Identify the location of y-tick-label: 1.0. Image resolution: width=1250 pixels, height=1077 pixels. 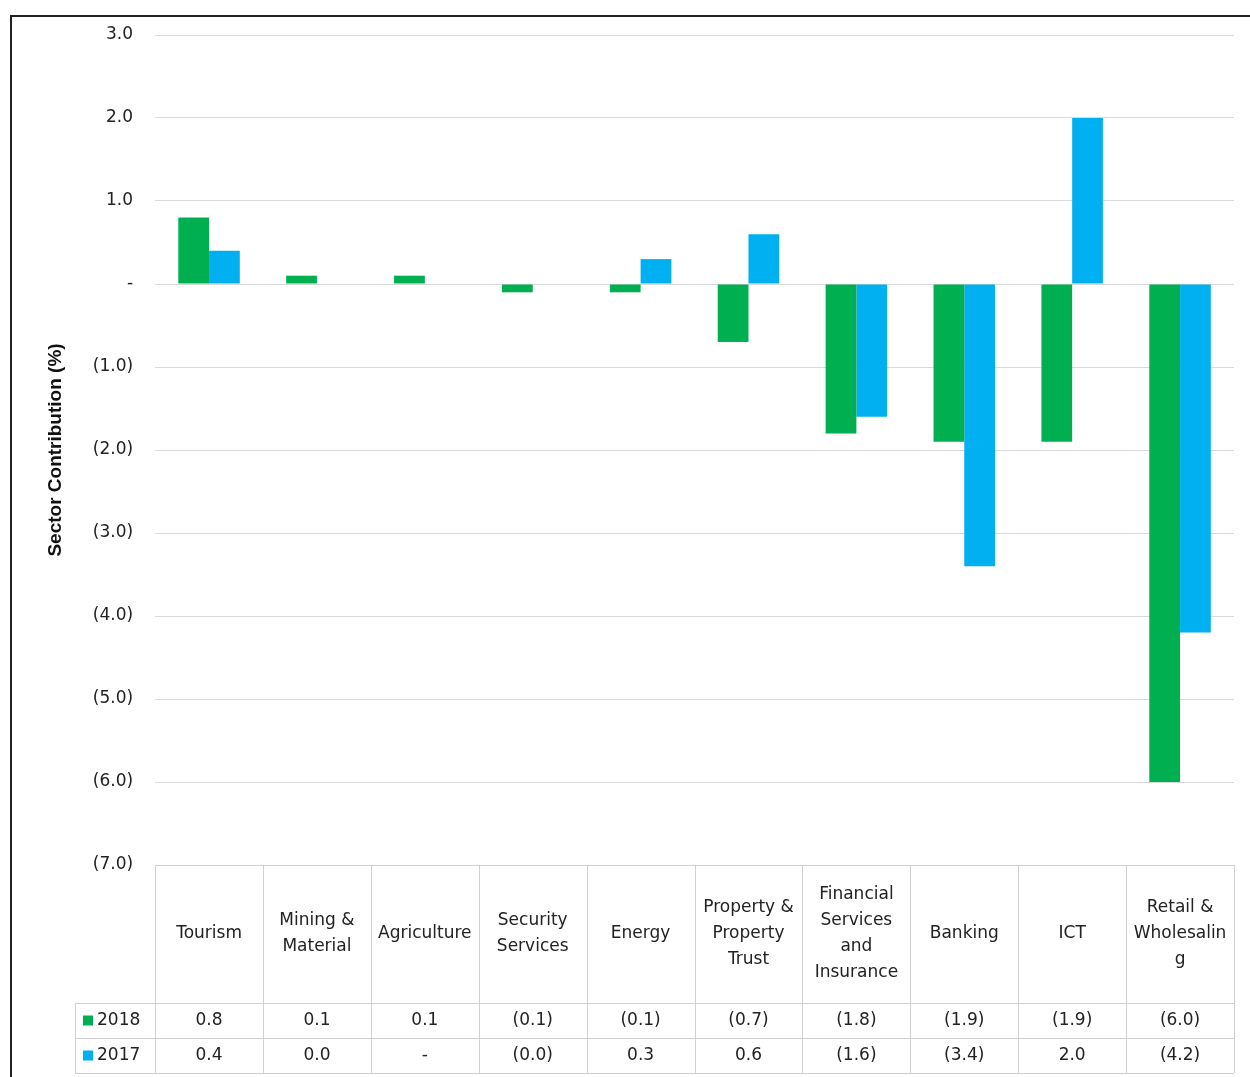
(120, 199).